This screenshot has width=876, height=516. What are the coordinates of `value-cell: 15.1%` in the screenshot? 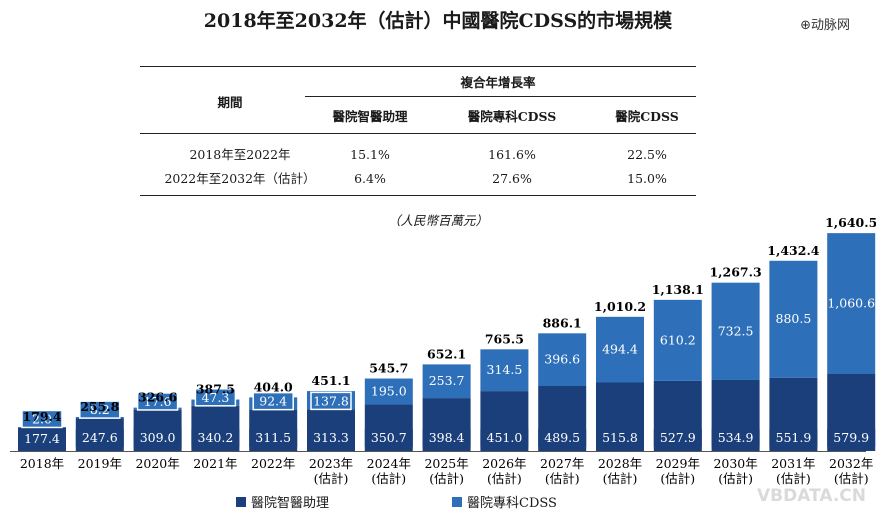 It's located at (370, 154).